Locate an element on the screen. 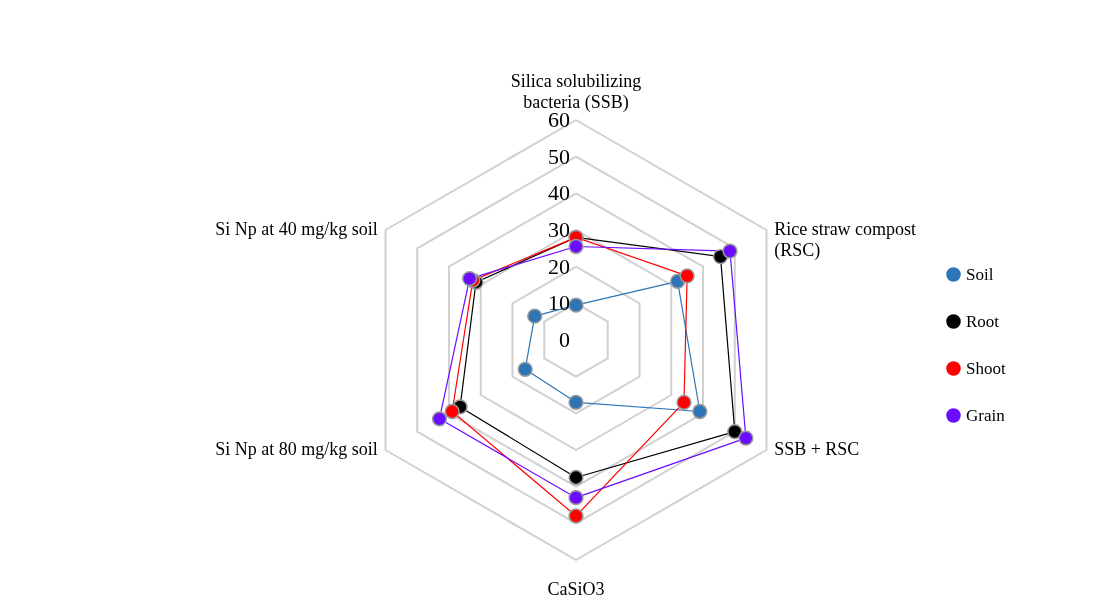  y-tick-label: 40 is located at coordinates (559, 193).